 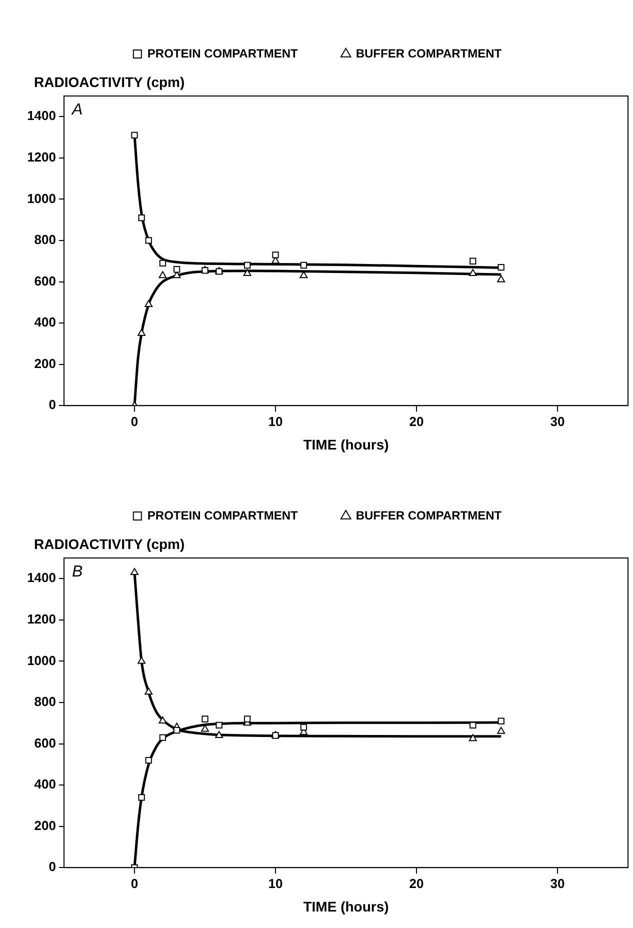 I want to click on annotation: A, so click(x=77, y=109).